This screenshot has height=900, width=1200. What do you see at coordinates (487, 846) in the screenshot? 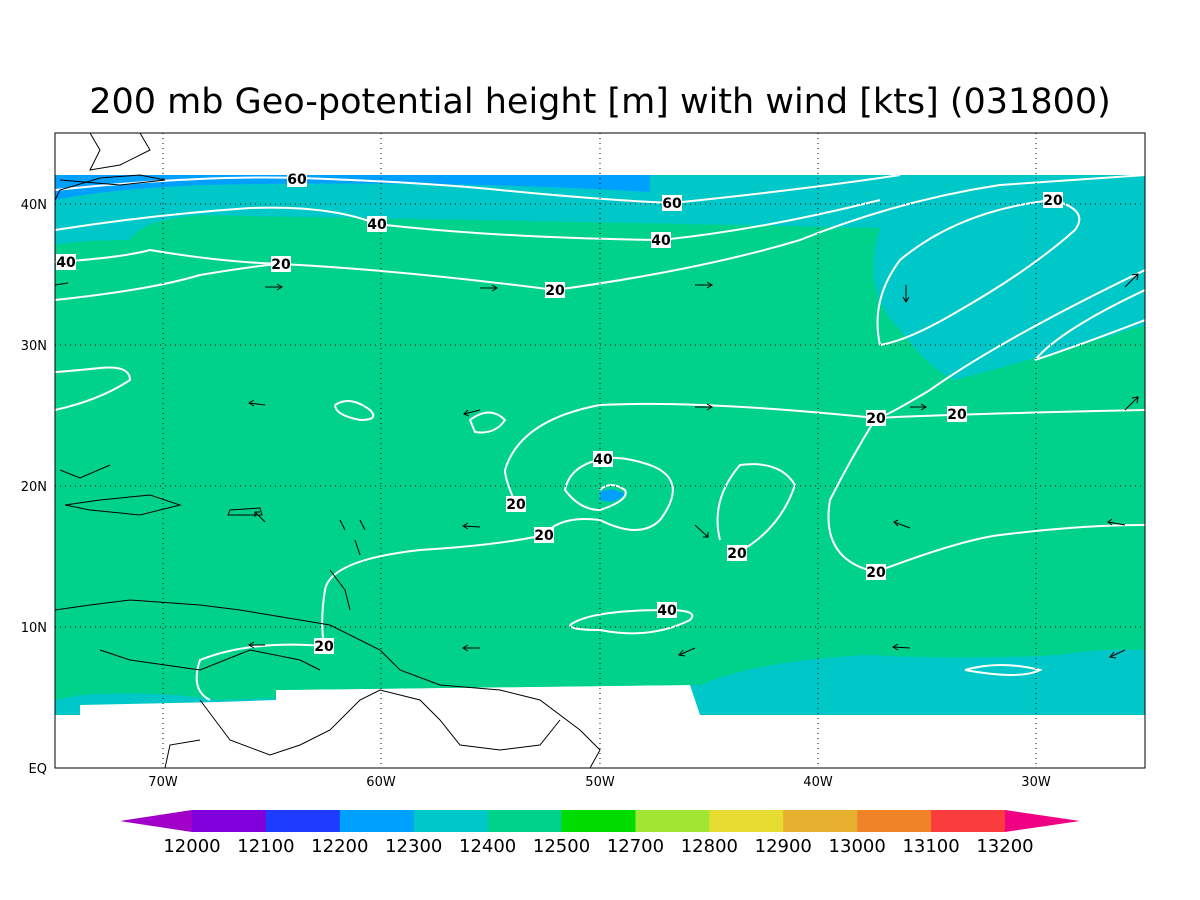
I see `colorbar-label: 12400` at bounding box center [487, 846].